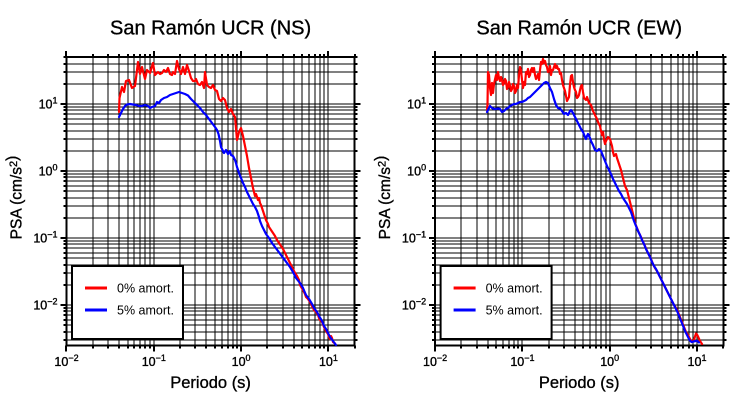  What do you see at coordinates (210, 29) in the screenshot?
I see `svg-text: San Ramón UCR (NS)` at bounding box center [210, 29].